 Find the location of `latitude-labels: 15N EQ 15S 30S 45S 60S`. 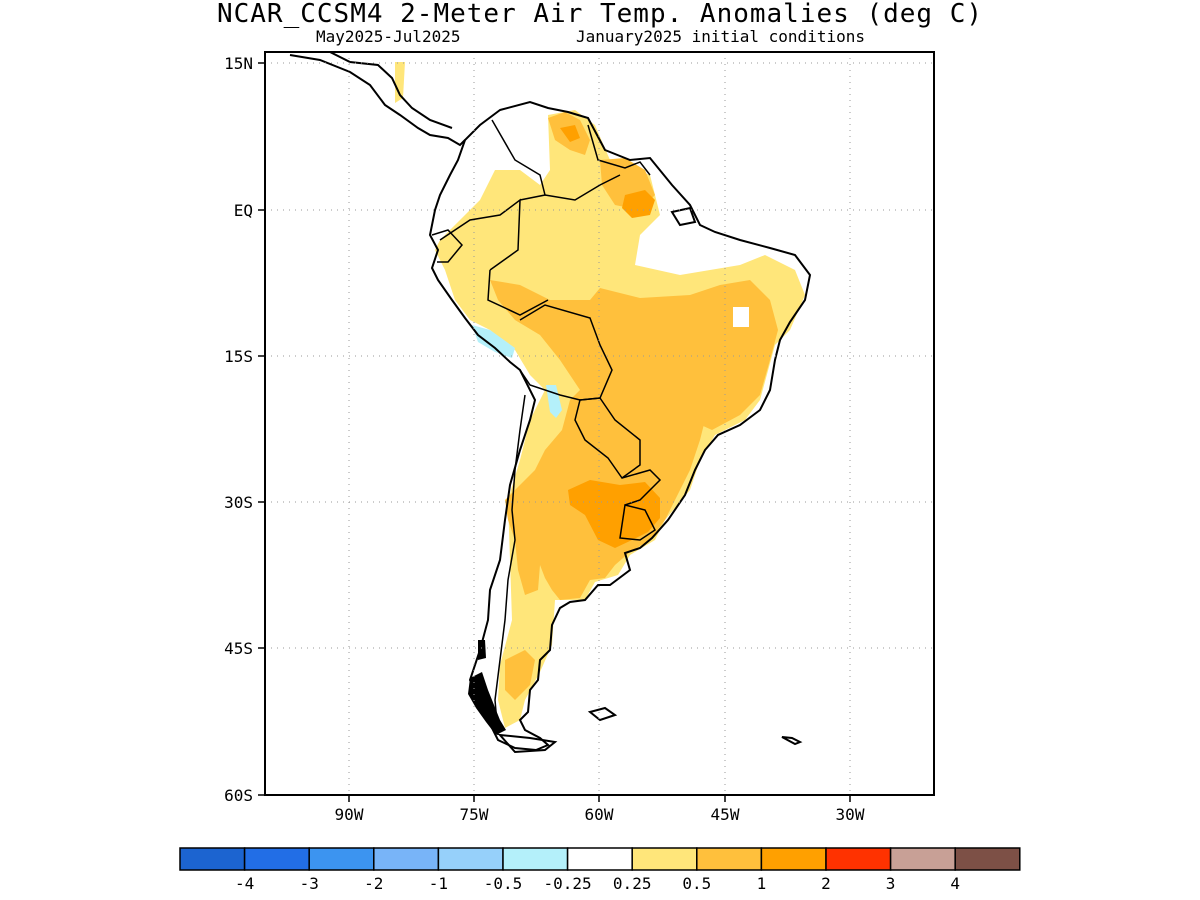

latitude-labels: 15N EQ 15S 30S 45S 60S is located at coordinates (238, 429).